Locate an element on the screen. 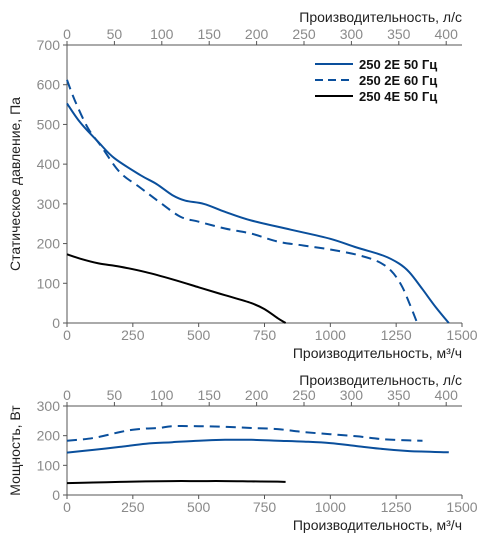 The width and height of the screenshot is (482, 541). y-tick-label: 500 is located at coordinates (49, 124).